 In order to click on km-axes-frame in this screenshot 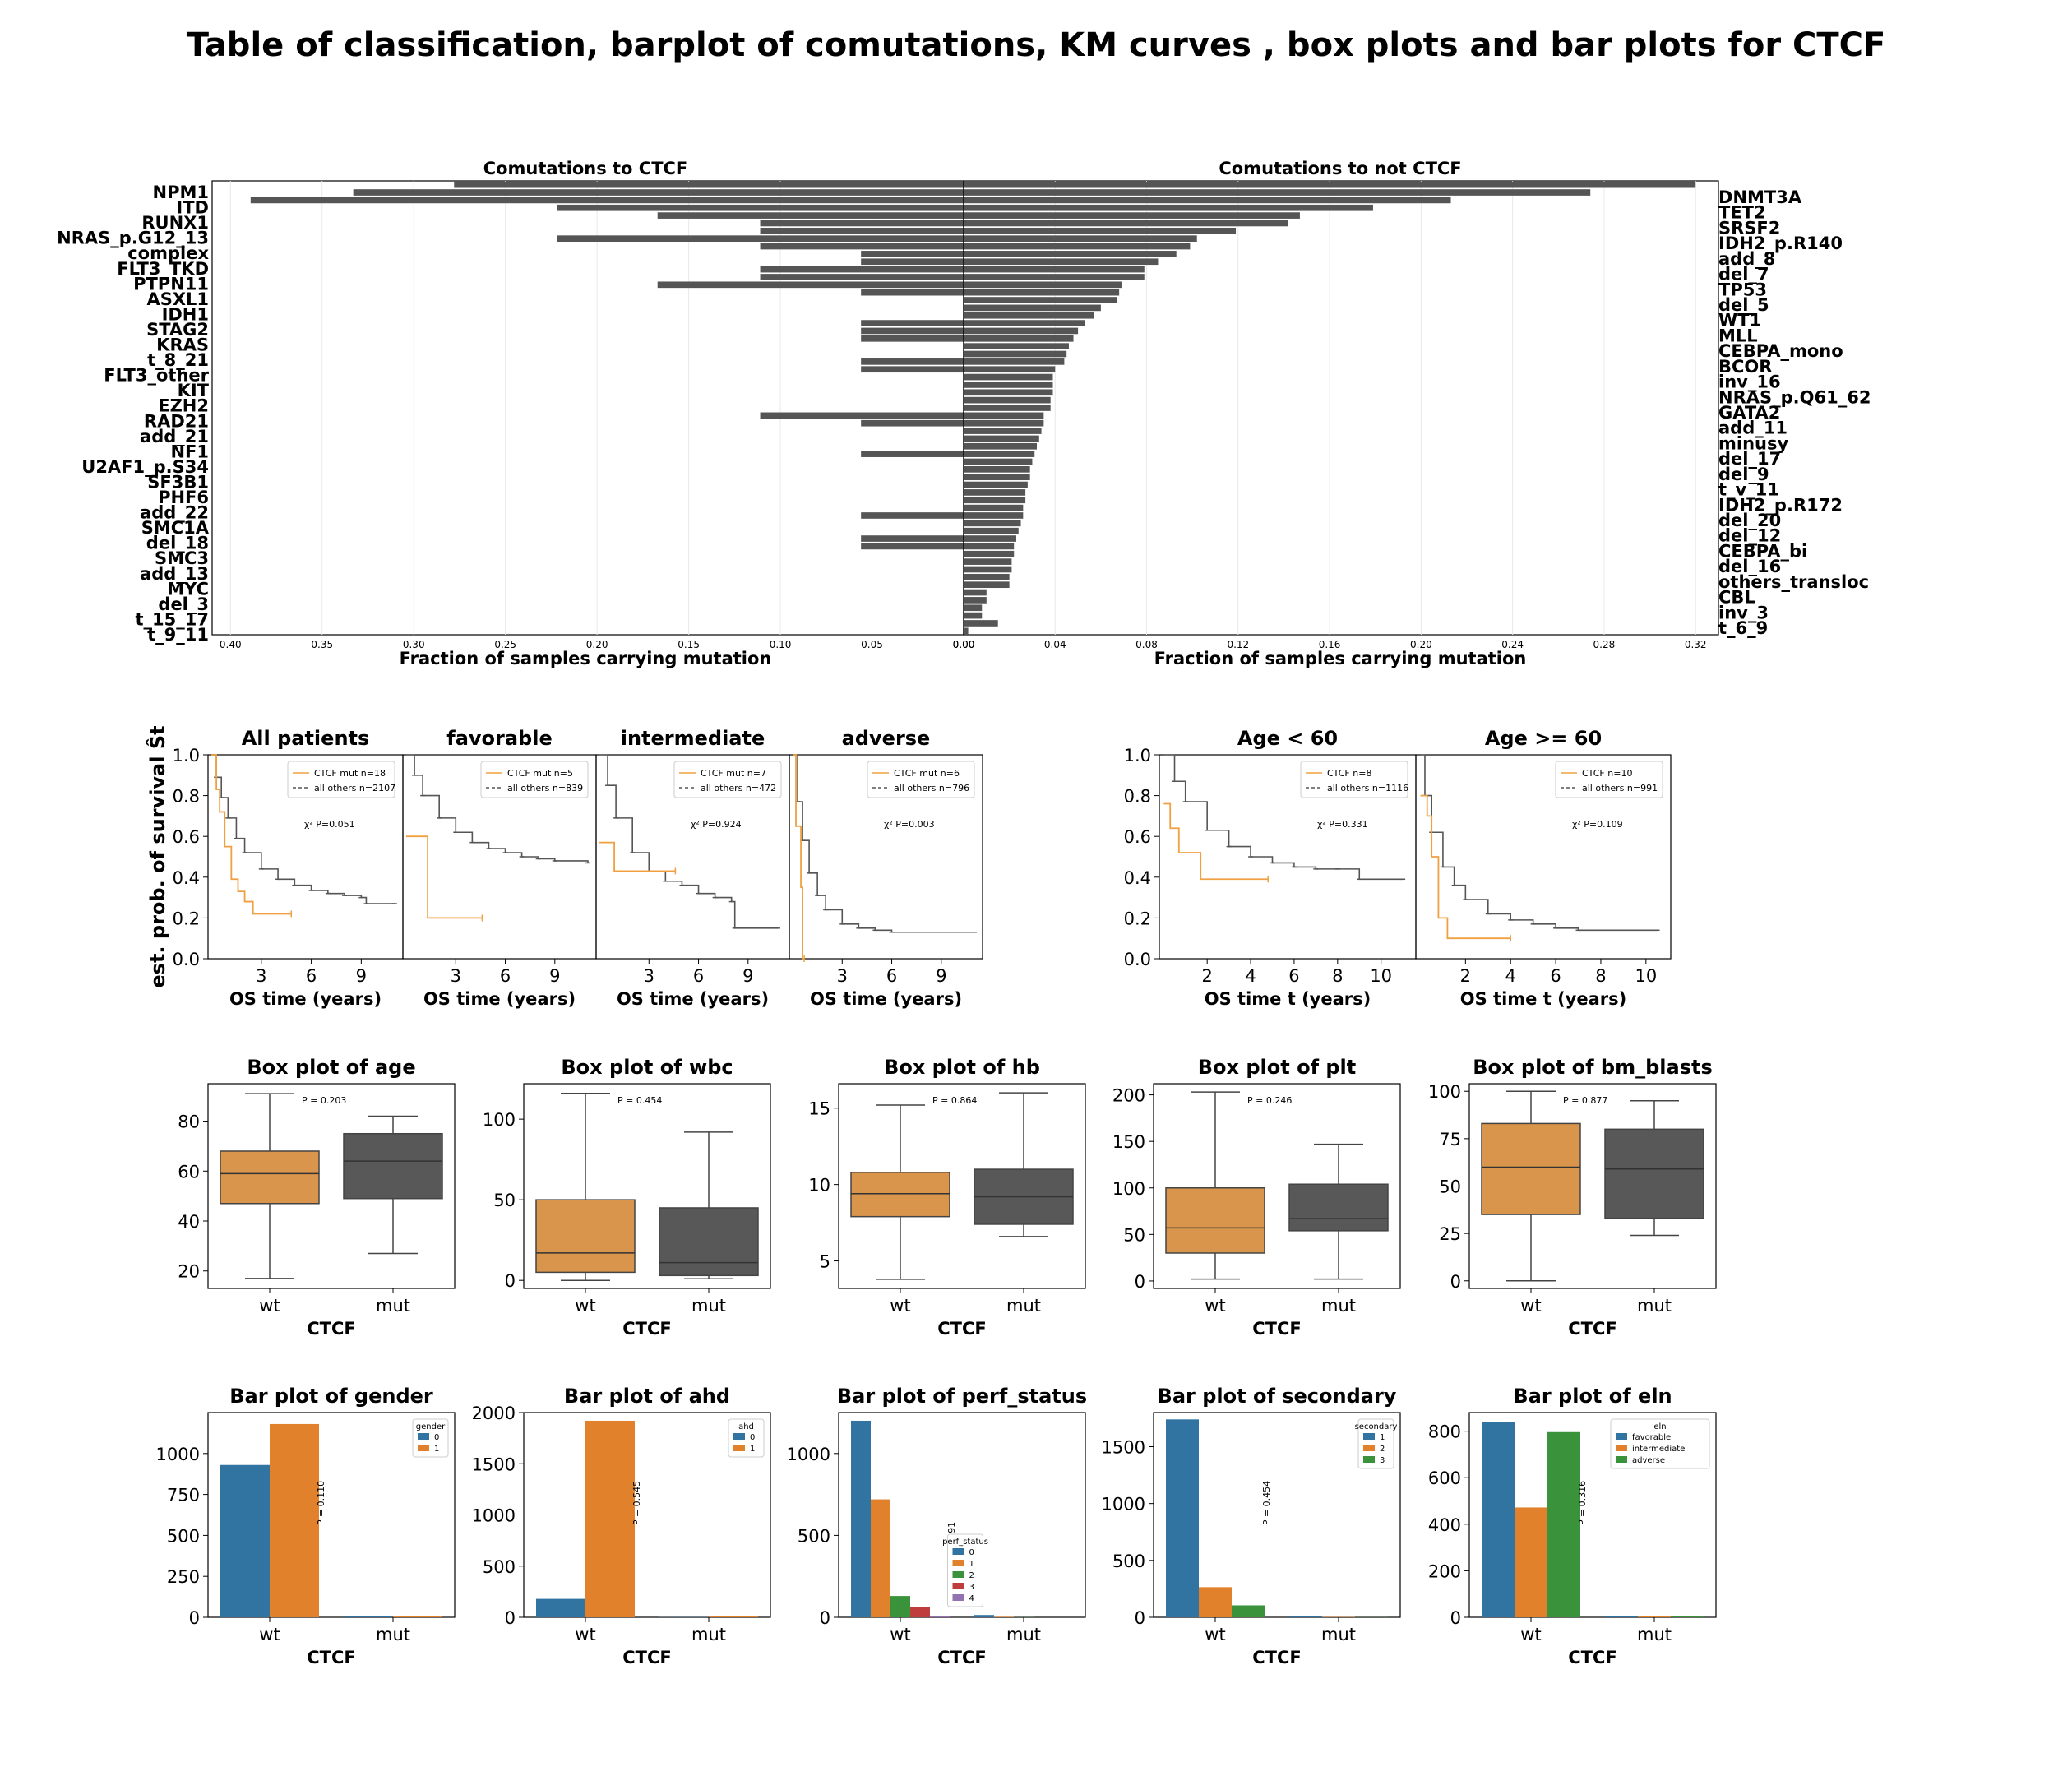, I will do `click(886, 857)`.